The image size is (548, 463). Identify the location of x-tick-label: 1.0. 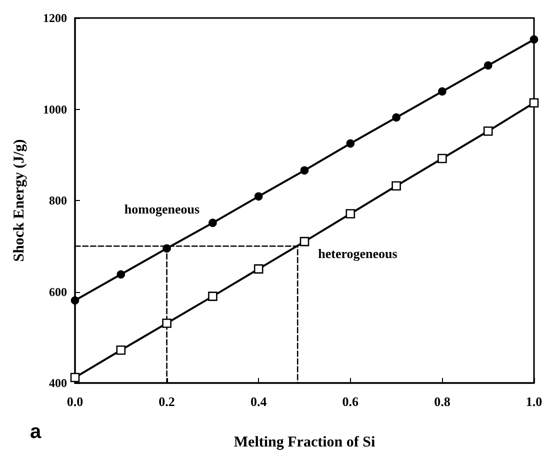
(534, 401).